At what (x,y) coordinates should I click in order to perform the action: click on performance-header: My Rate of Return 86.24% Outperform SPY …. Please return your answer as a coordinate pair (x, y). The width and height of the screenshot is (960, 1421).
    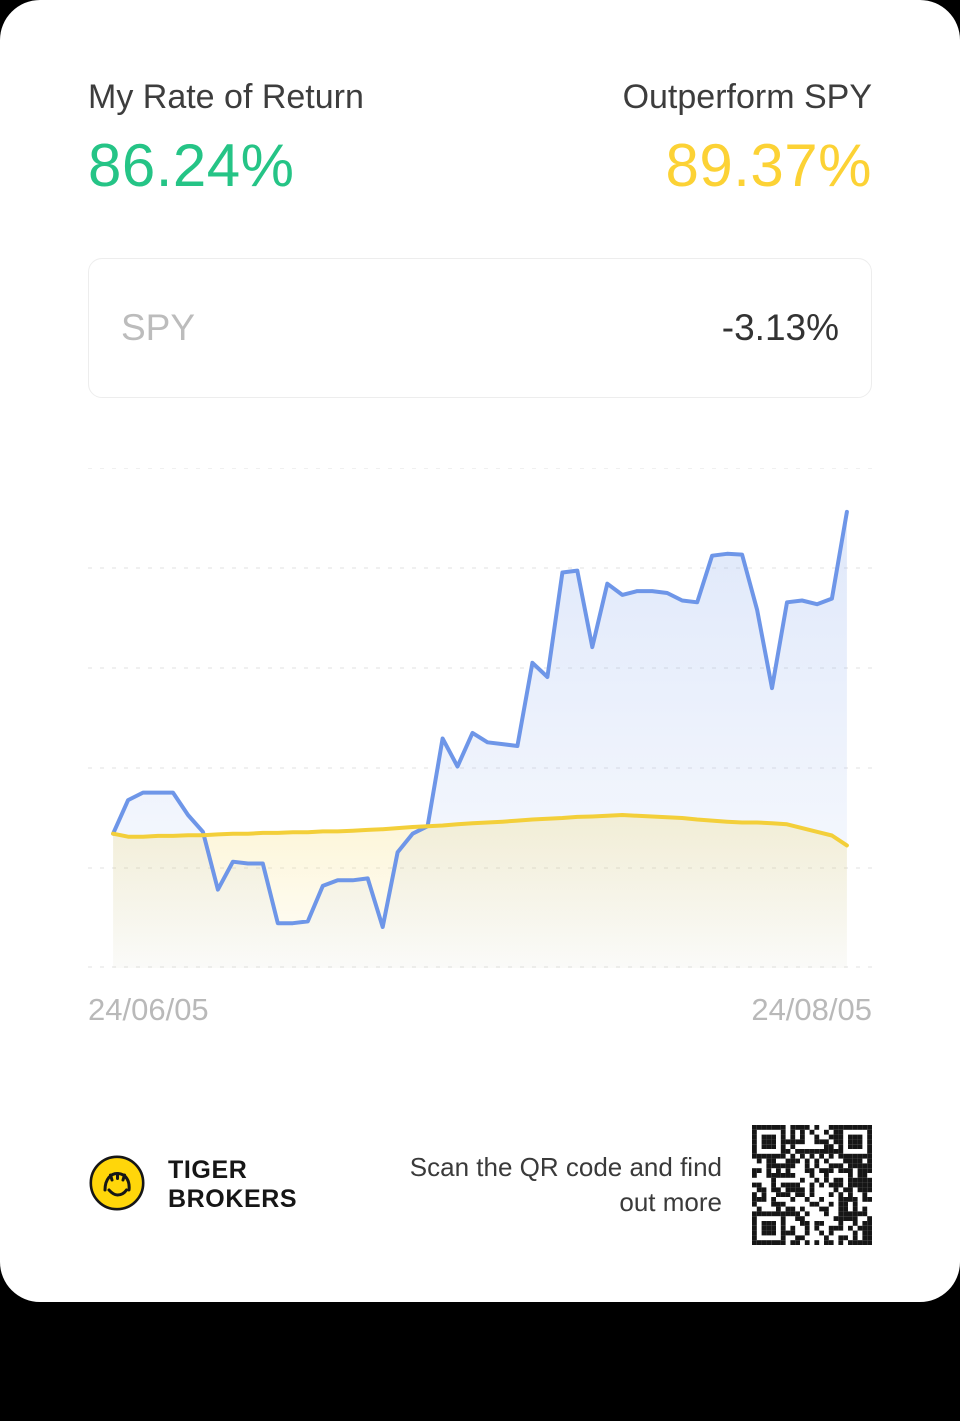
    Looking at the image, I should click on (480, 138).